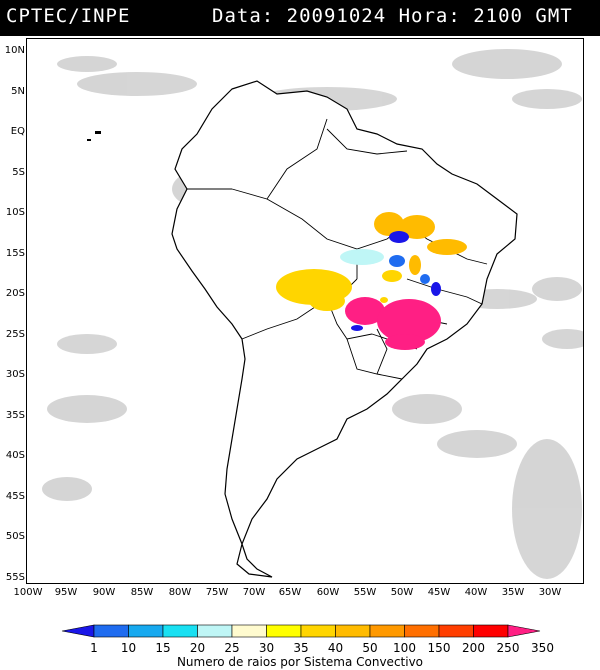 The width and height of the screenshot is (600, 670). I want to click on legend-title: Numero de raios por Sistema Convectivo, so click(300, 662).